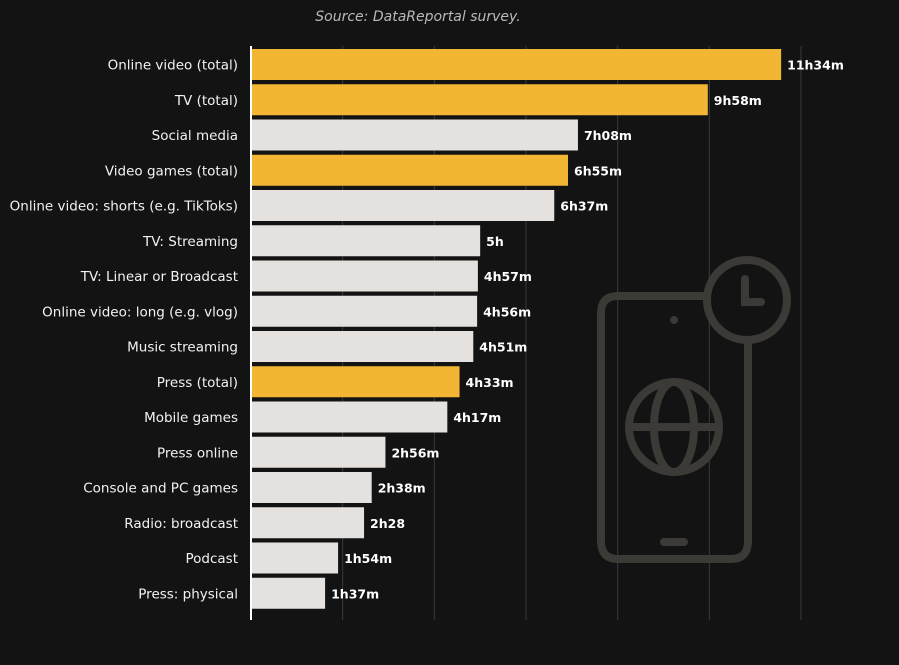  Describe the element at coordinates (197, 453) in the screenshot. I see `category-label-11: Press online` at that location.